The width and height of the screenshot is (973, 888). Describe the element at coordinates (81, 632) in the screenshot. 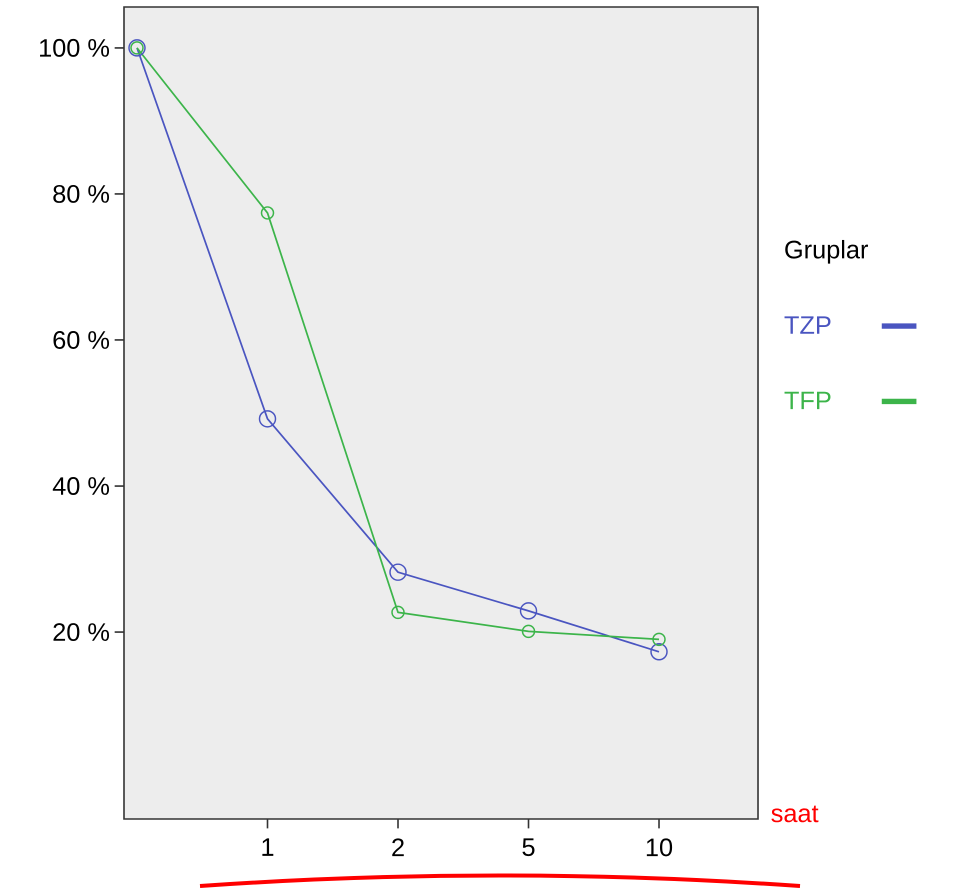

I see `y-tick-label: 20 %` at that location.